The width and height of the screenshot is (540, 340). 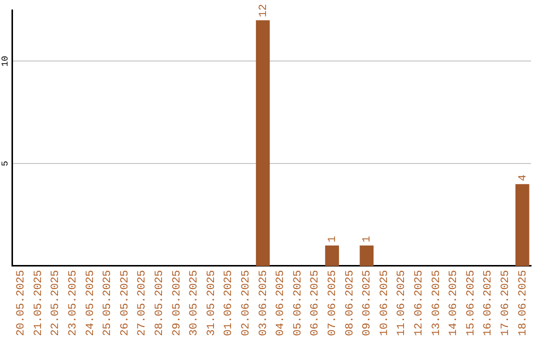 What do you see at coordinates (419, 303) in the screenshot?
I see `x-tick-label: 12.06.2025` at bounding box center [419, 303].